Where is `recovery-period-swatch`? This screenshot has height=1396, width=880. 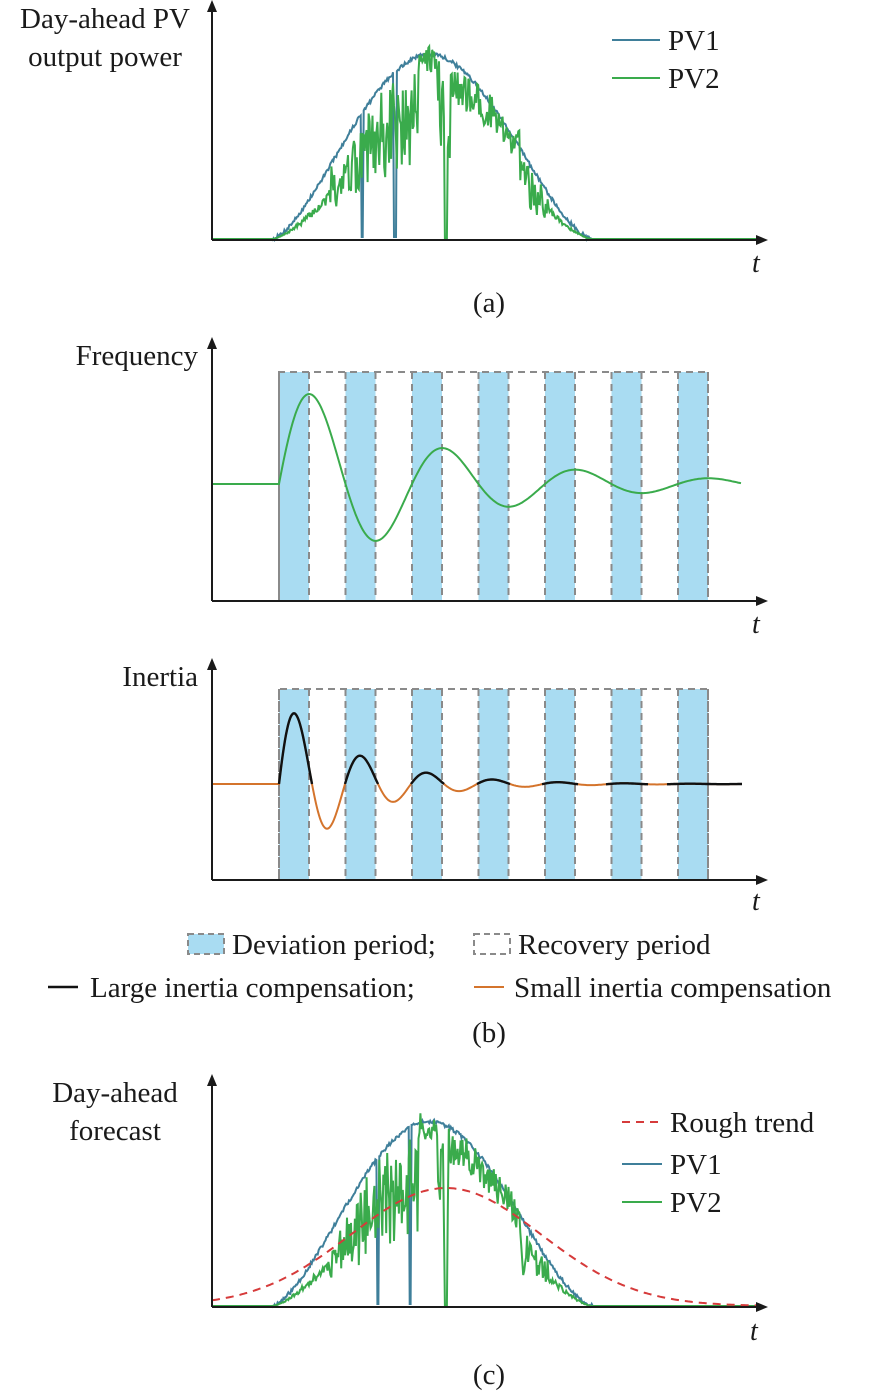
recovery-period-swatch is located at coordinates (492, 944).